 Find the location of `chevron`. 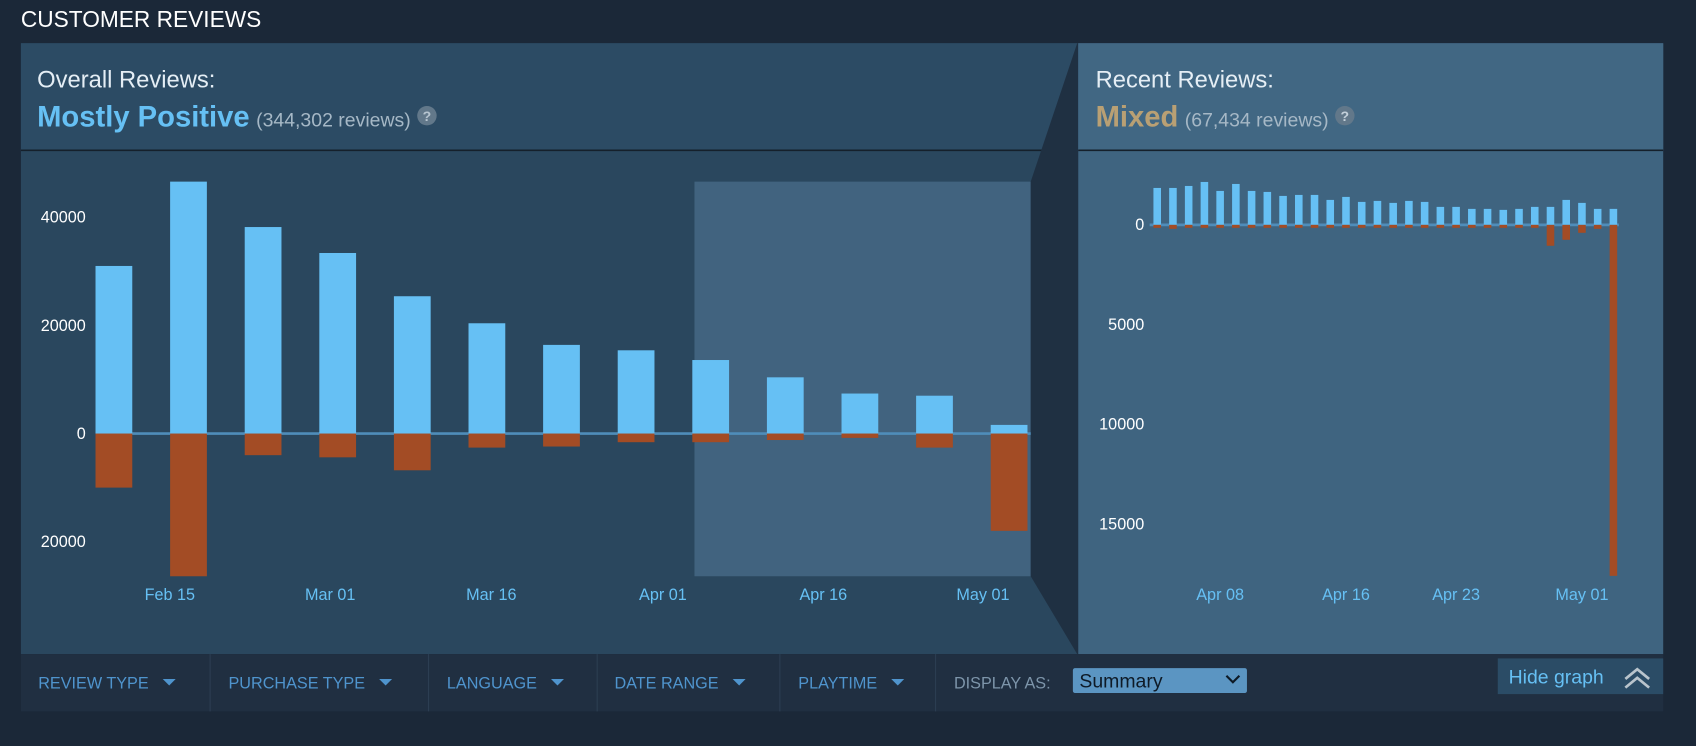

chevron is located at coordinates (1637, 682).